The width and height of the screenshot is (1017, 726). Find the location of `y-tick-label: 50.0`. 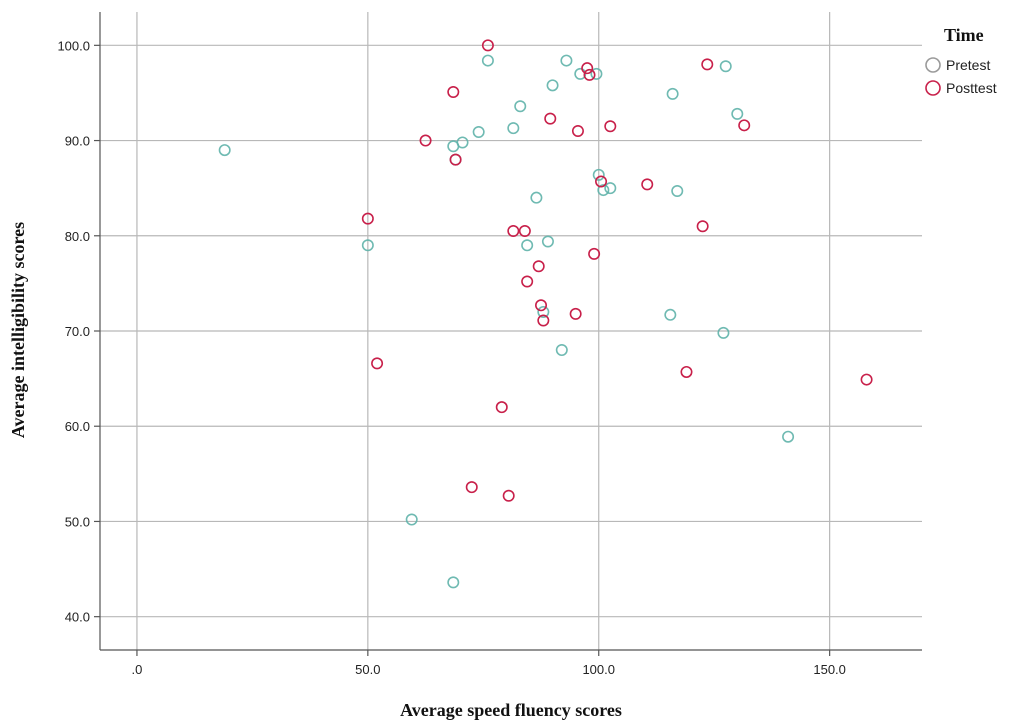

y-tick-label: 50.0 is located at coordinates (77, 521).